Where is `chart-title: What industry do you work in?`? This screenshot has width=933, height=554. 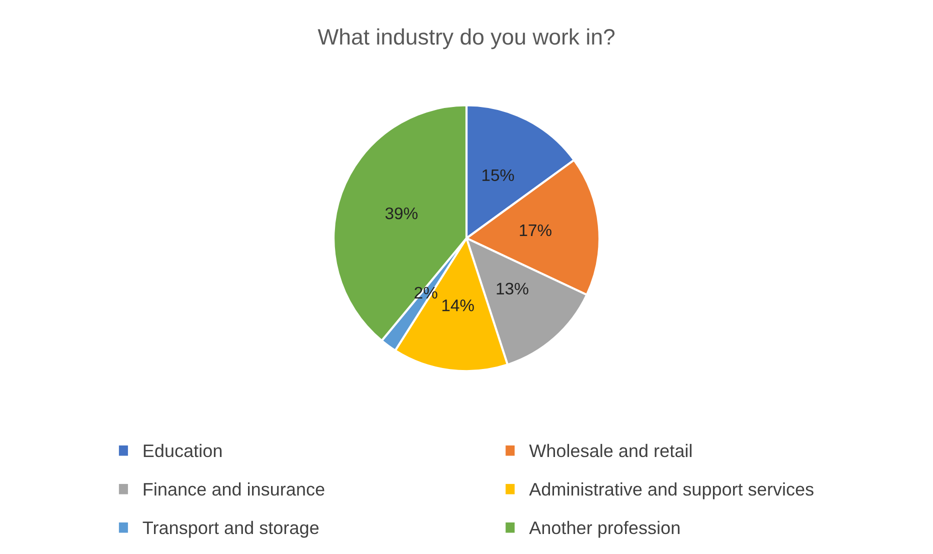 chart-title: What industry do you work in? is located at coordinates (466, 39).